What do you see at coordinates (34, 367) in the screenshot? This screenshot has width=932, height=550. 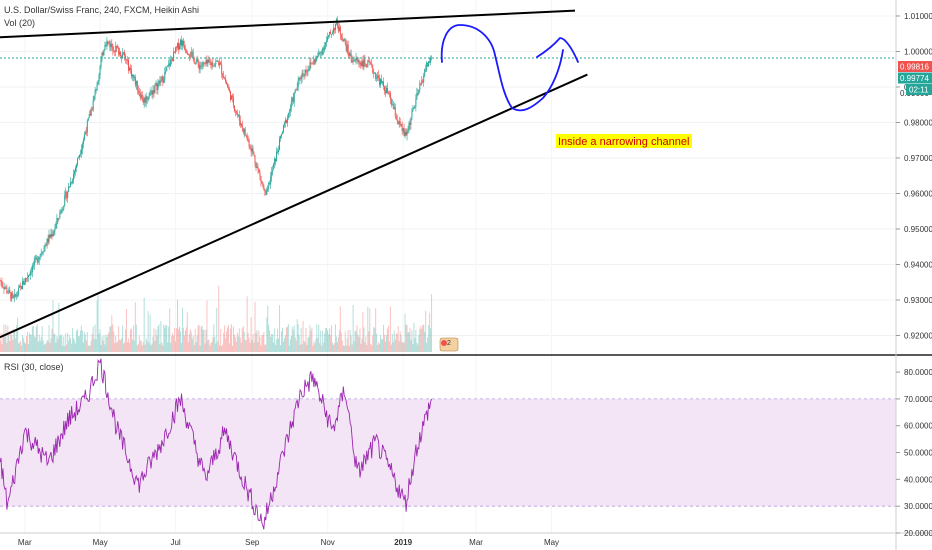 I see `rsi-legend: RSI (30, close)` at bounding box center [34, 367].